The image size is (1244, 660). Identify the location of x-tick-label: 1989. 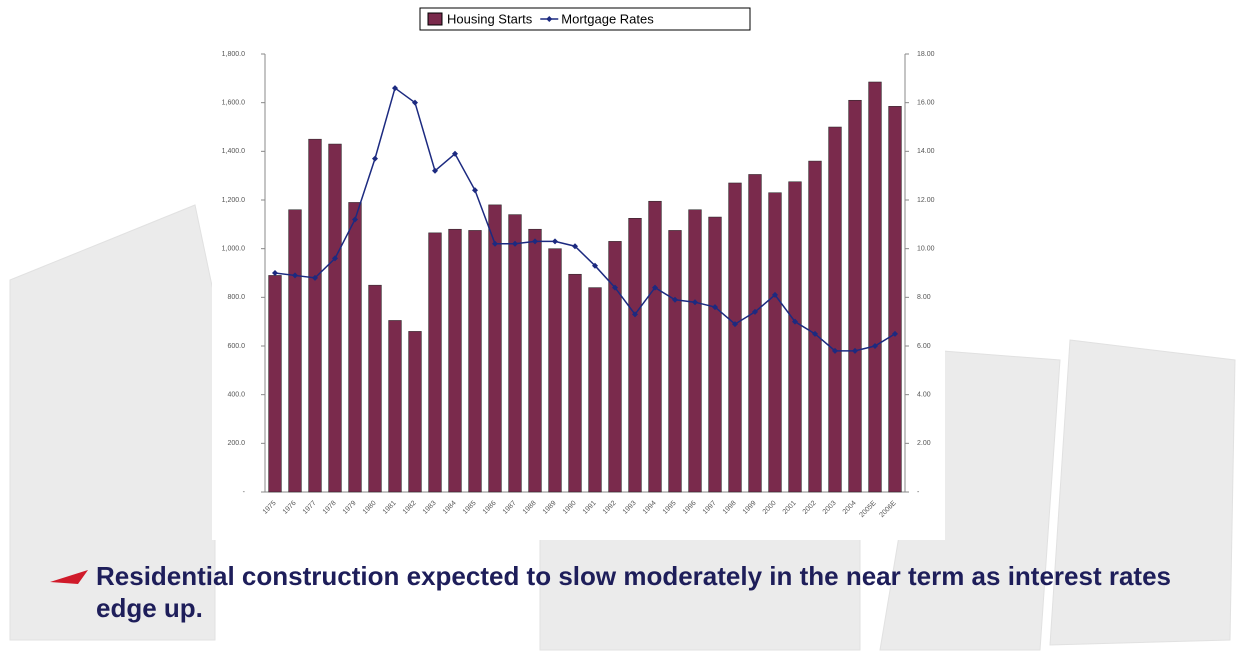
(550, 508).